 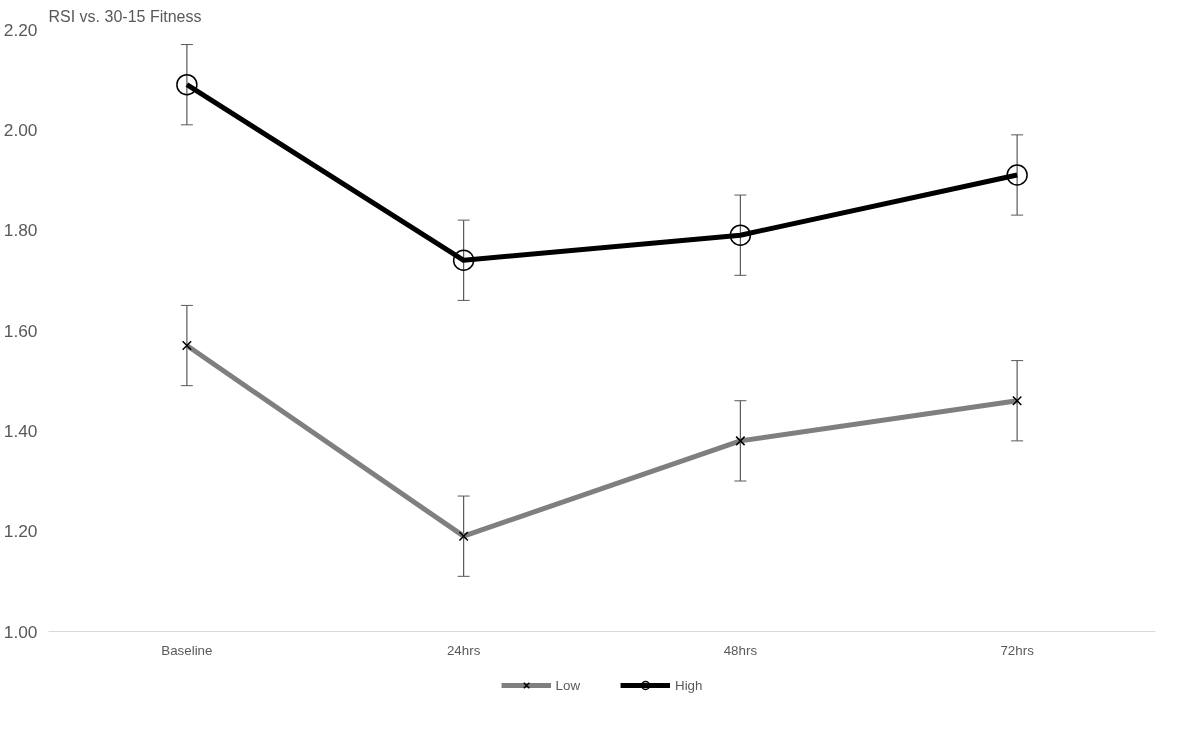 What do you see at coordinates (20, 330) in the screenshot?
I see `y-tick-label: 1.60` at bounding box center [20, 330].